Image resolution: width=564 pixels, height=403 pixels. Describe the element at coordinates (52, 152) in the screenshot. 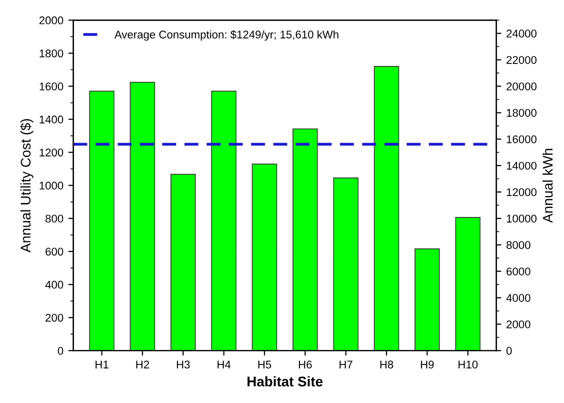

I see `y-tick-label: 1200` at that location.